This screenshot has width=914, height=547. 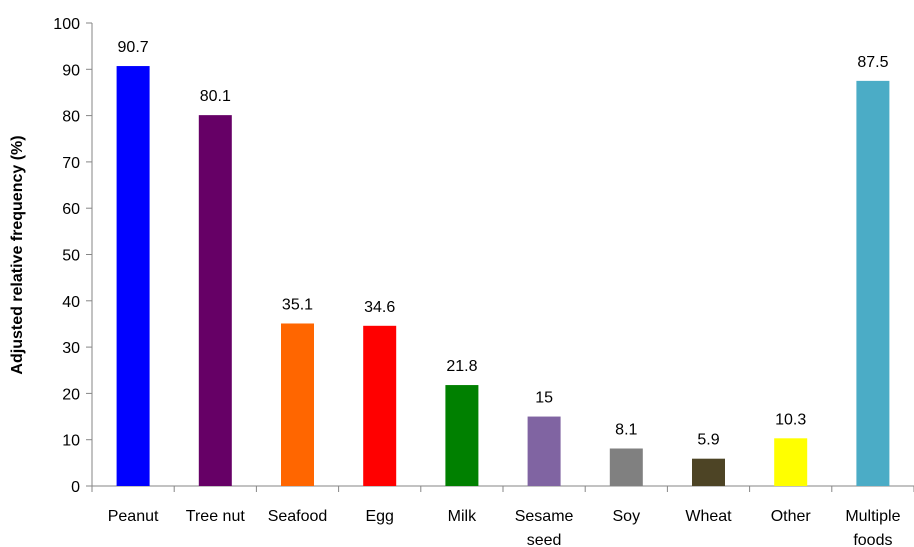 I want to click on y-tick-label: 80, so click(x=71, y=117).